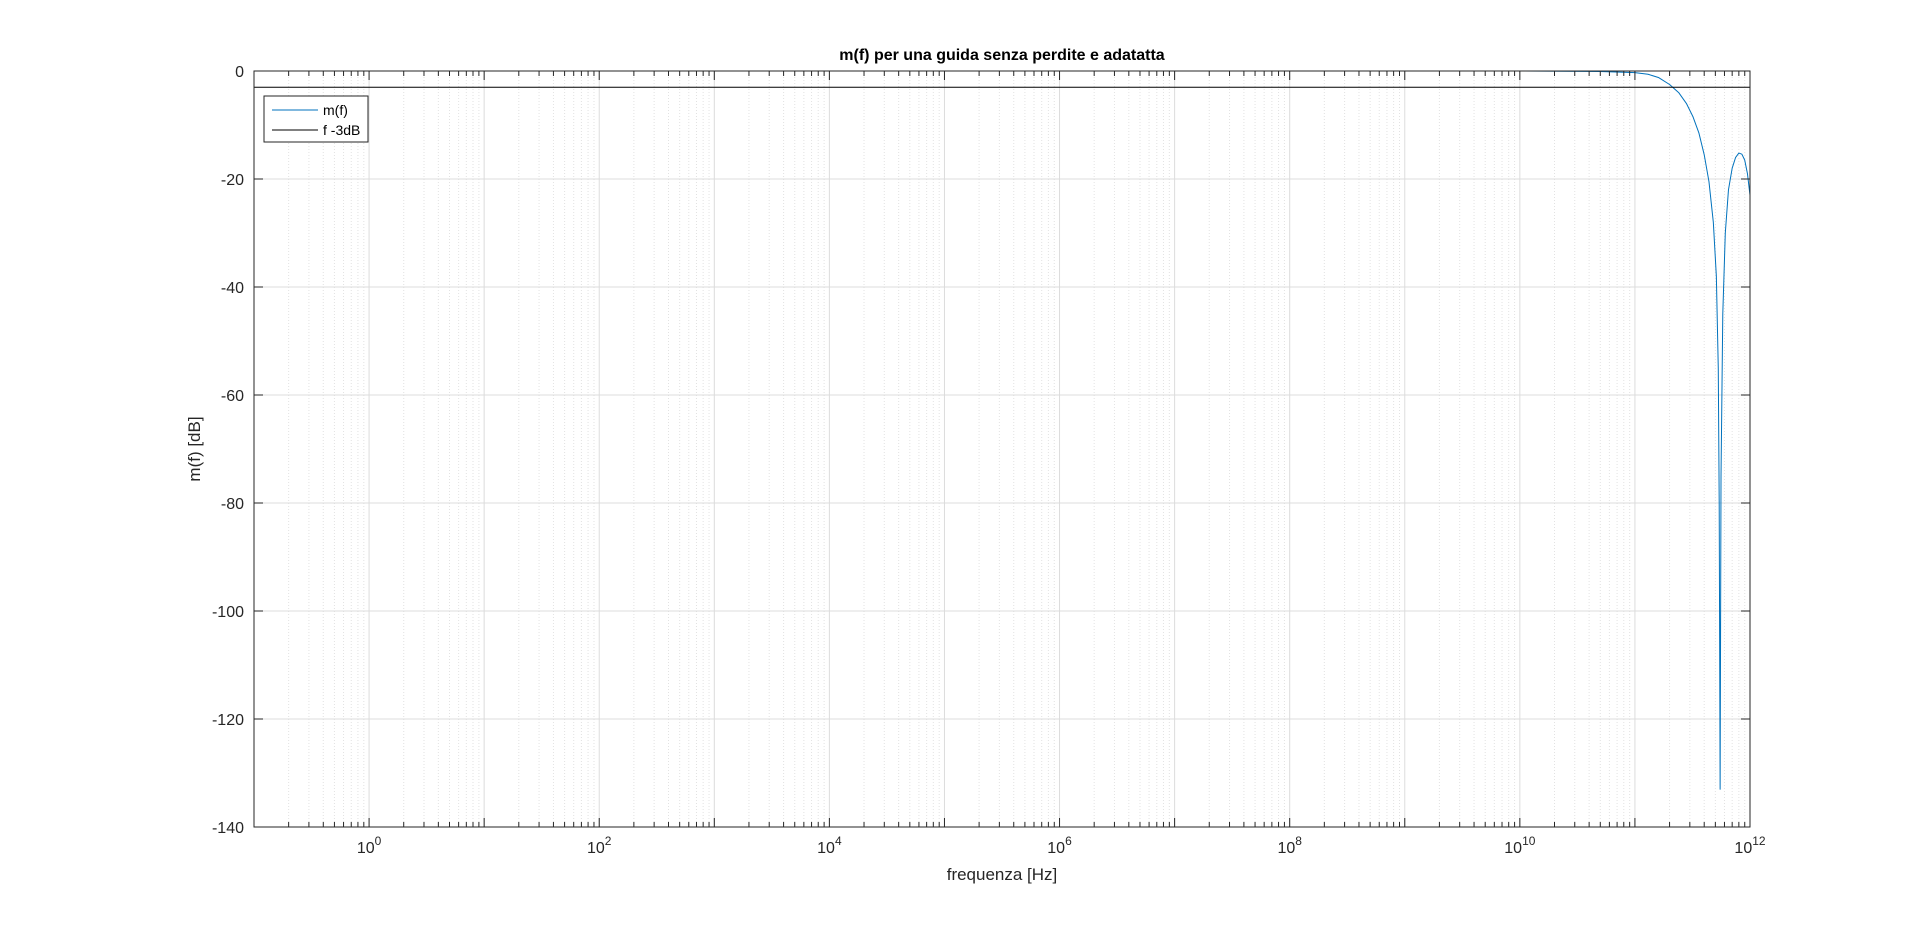 Image resolution: width=1920 pixels, height=926 pixels. I want to click on x-tick-label: 10⁴, so click(829, 845).